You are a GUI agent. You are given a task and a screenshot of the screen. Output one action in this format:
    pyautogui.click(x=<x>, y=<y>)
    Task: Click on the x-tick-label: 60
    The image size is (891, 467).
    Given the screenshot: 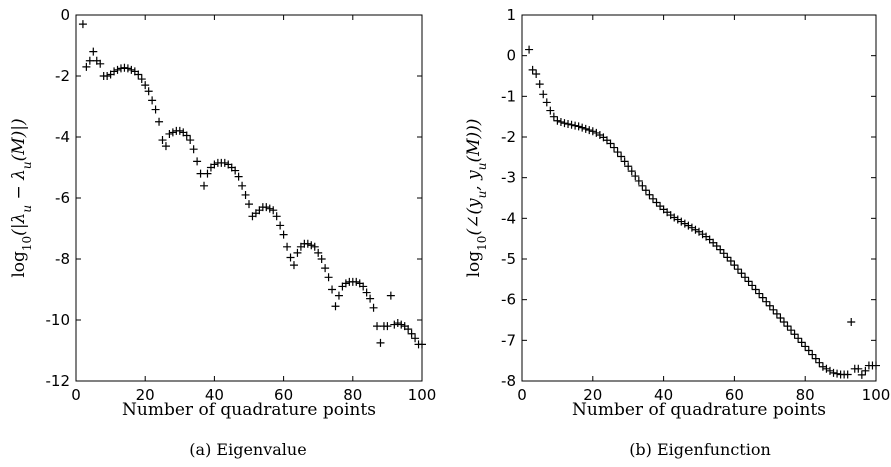 What is the action you would take?
    pyautogui.click(x=734, y=395)
    